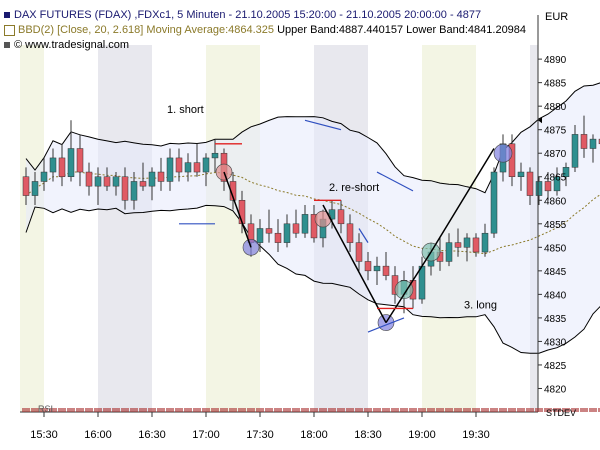 This screenshot has width=600, height=450. Describe the element at coordinates (72, 45) in the screenshot. I see `watermark-text: © www.tradesignal.com` at that location.